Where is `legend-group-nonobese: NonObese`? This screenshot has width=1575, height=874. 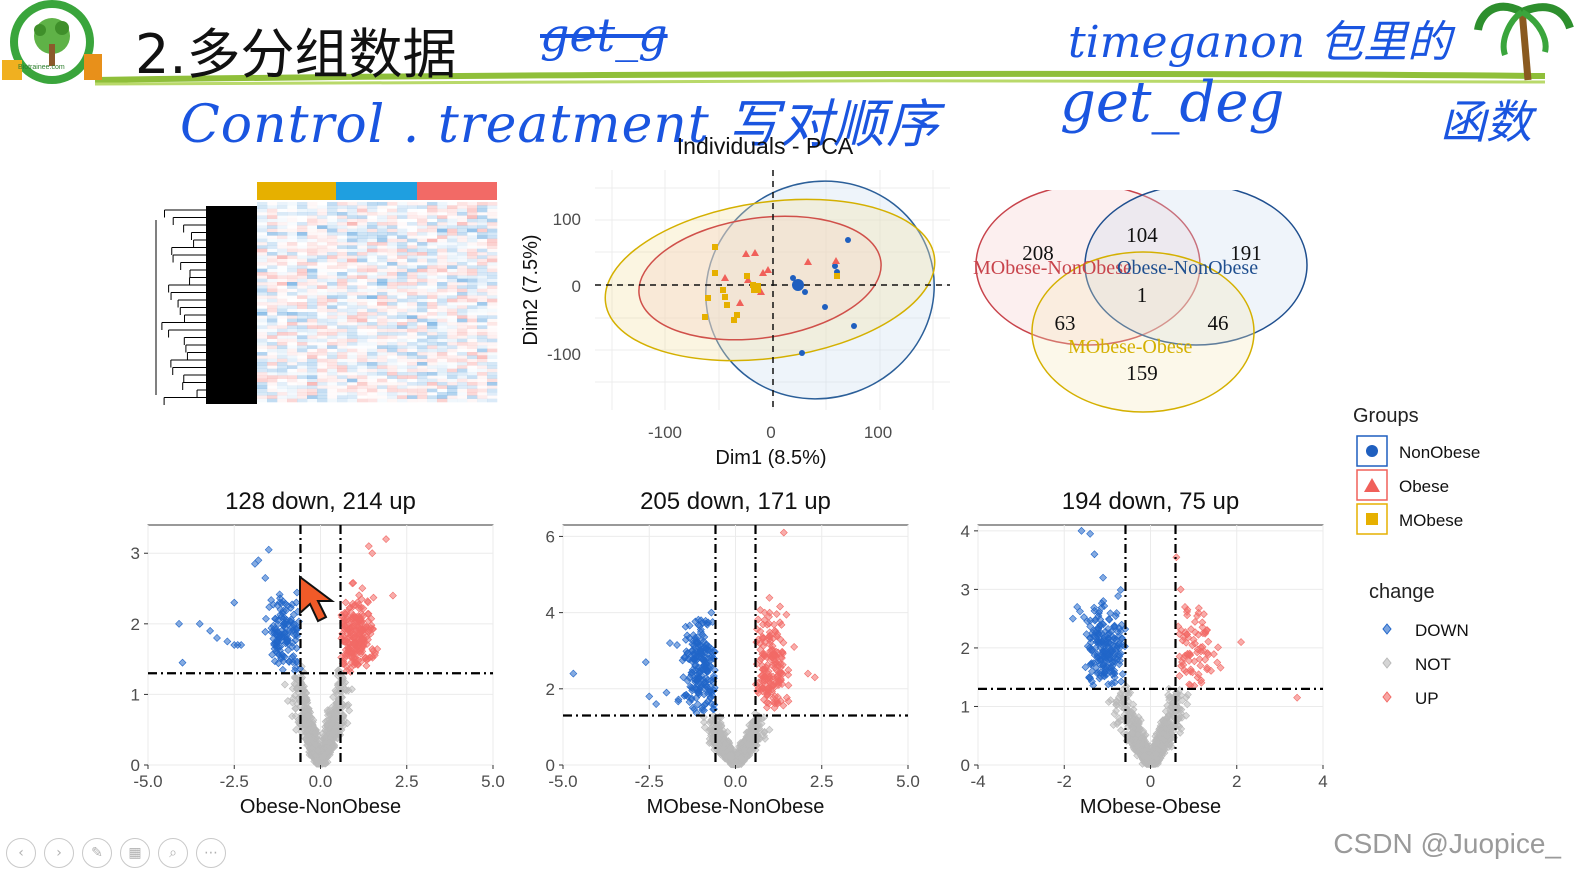
legend-group-nonobese: NonObese is located at coordinates (1439, 452).